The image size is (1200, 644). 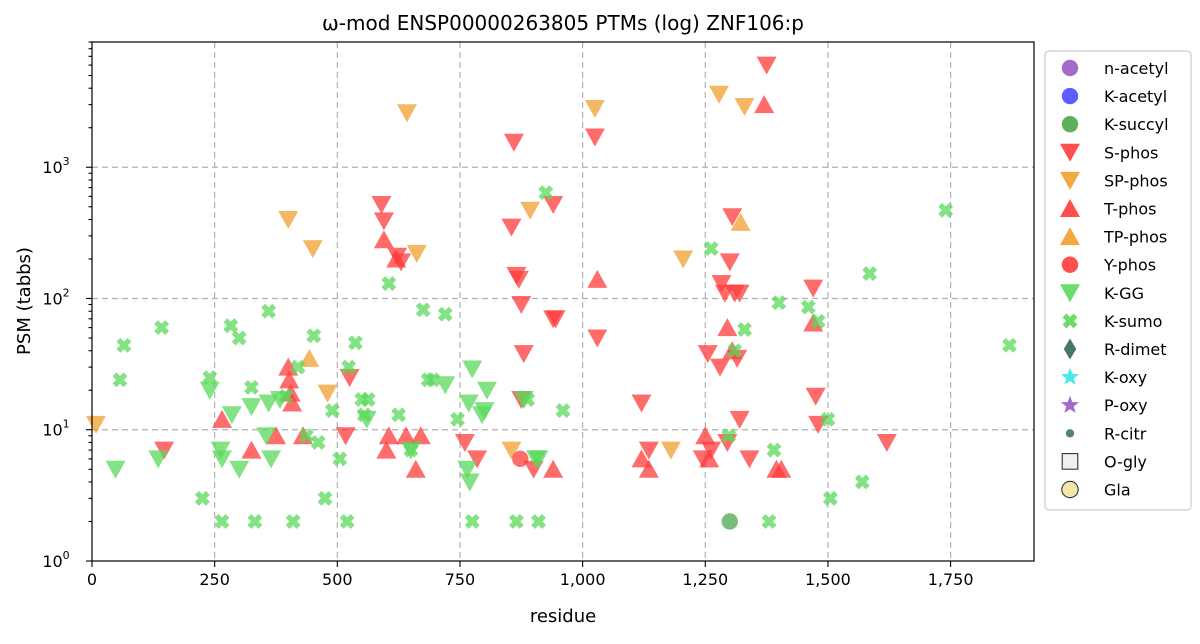 I want to click on legend-marker-t-phos, so click(x=1070, y=208).